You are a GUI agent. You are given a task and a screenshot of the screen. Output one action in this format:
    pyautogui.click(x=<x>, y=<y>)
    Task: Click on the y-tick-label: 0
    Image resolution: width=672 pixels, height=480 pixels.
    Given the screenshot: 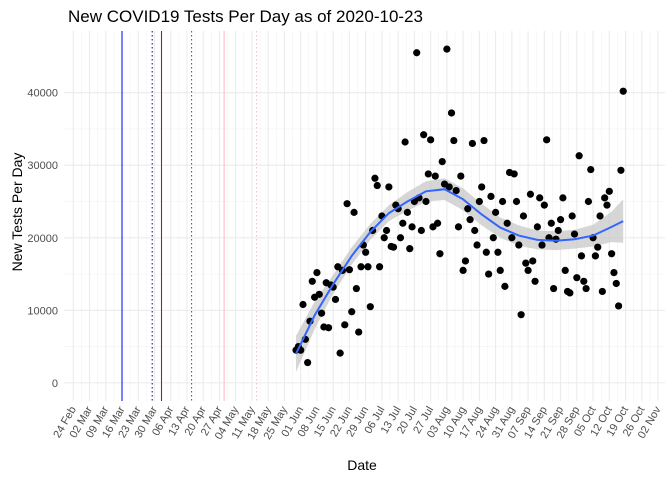 What is the action you would take?
    pyautogui.click(x=55, y=384)
    